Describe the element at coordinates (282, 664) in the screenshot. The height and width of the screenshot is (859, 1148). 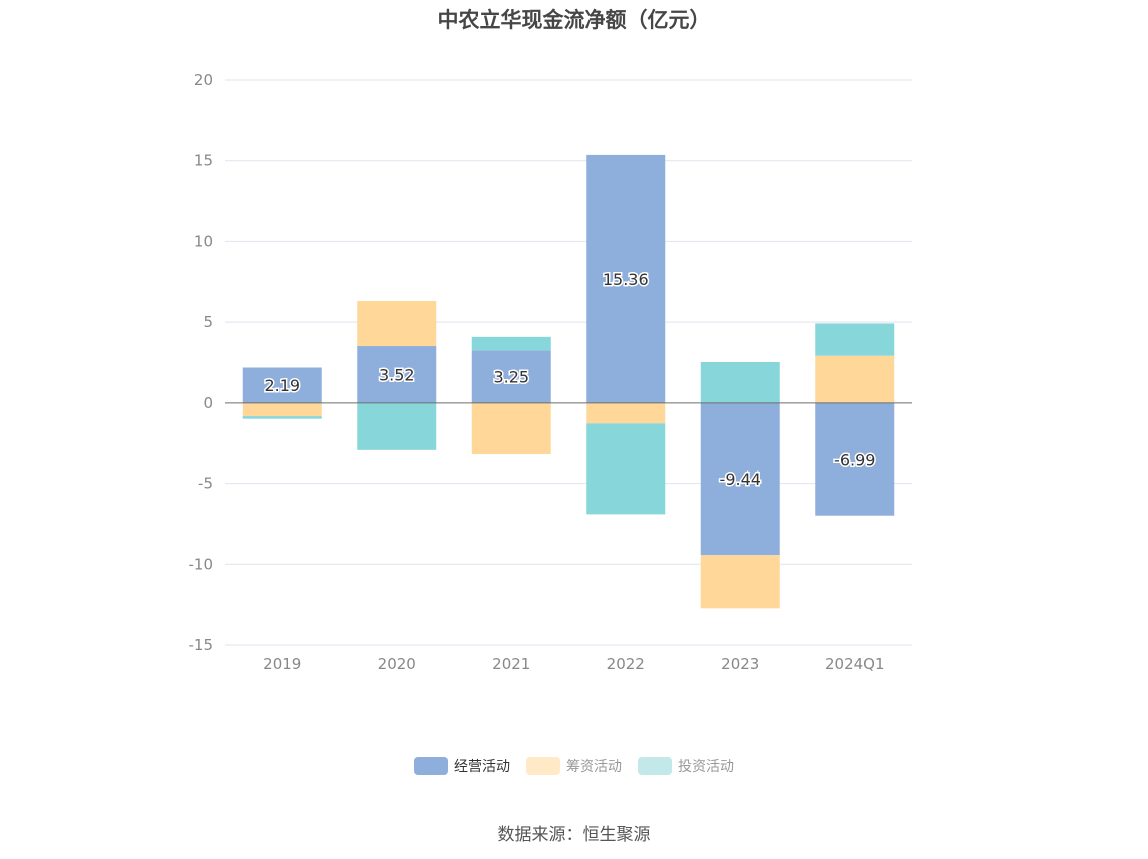
I see `x-tick-label: 2019` at that location.